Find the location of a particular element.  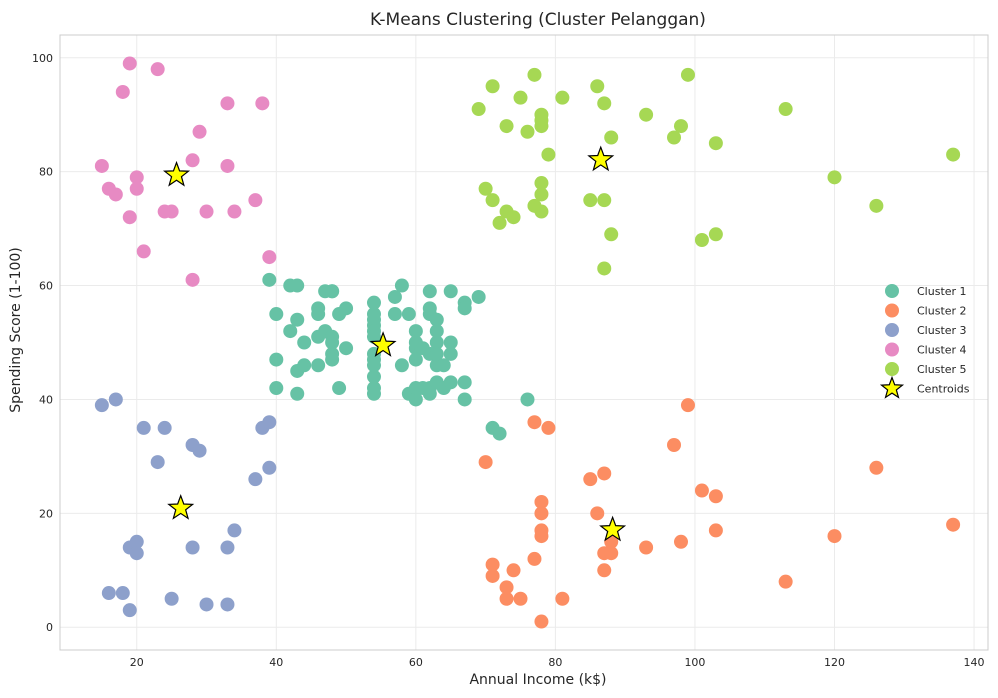

x-tick-label: 60 is located at coordinates (416, 662).